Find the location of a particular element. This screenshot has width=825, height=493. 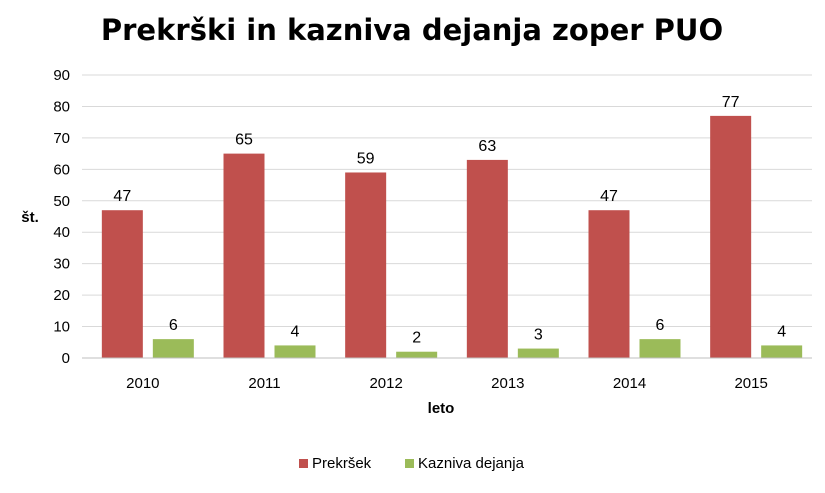

data-label-prekrsek-2015: 77 is located at coordinates (731, 102).